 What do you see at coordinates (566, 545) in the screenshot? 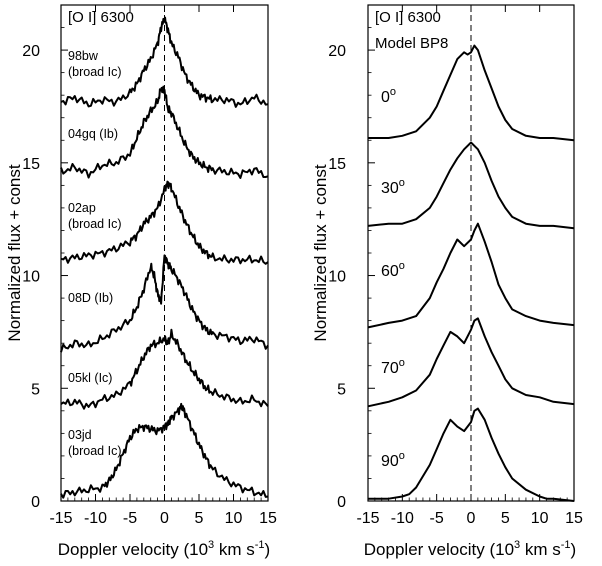
I see `right-xlabel-exp2: -1` at bounding box center [566, 545].